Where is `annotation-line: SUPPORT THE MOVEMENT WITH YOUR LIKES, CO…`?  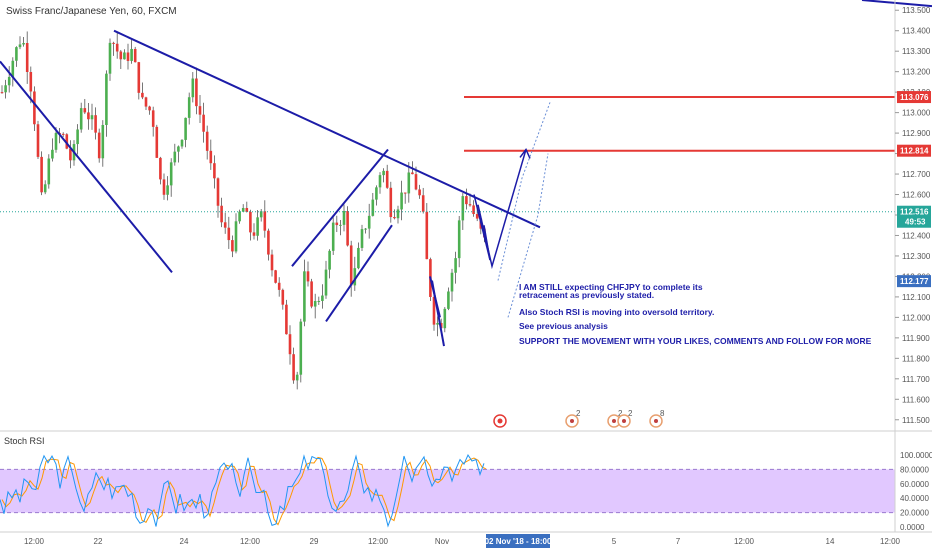
annotation-line: SUPPORT THE MOVEMENT WITH YOUR LIKES, CO… is located at coordinates (695, 341).